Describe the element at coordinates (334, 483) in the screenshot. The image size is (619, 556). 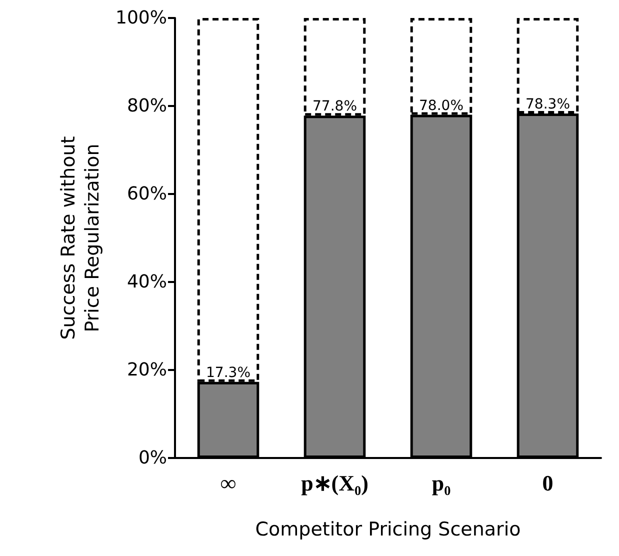
I see `x-tick-label: p∗(X₀)` at that location.